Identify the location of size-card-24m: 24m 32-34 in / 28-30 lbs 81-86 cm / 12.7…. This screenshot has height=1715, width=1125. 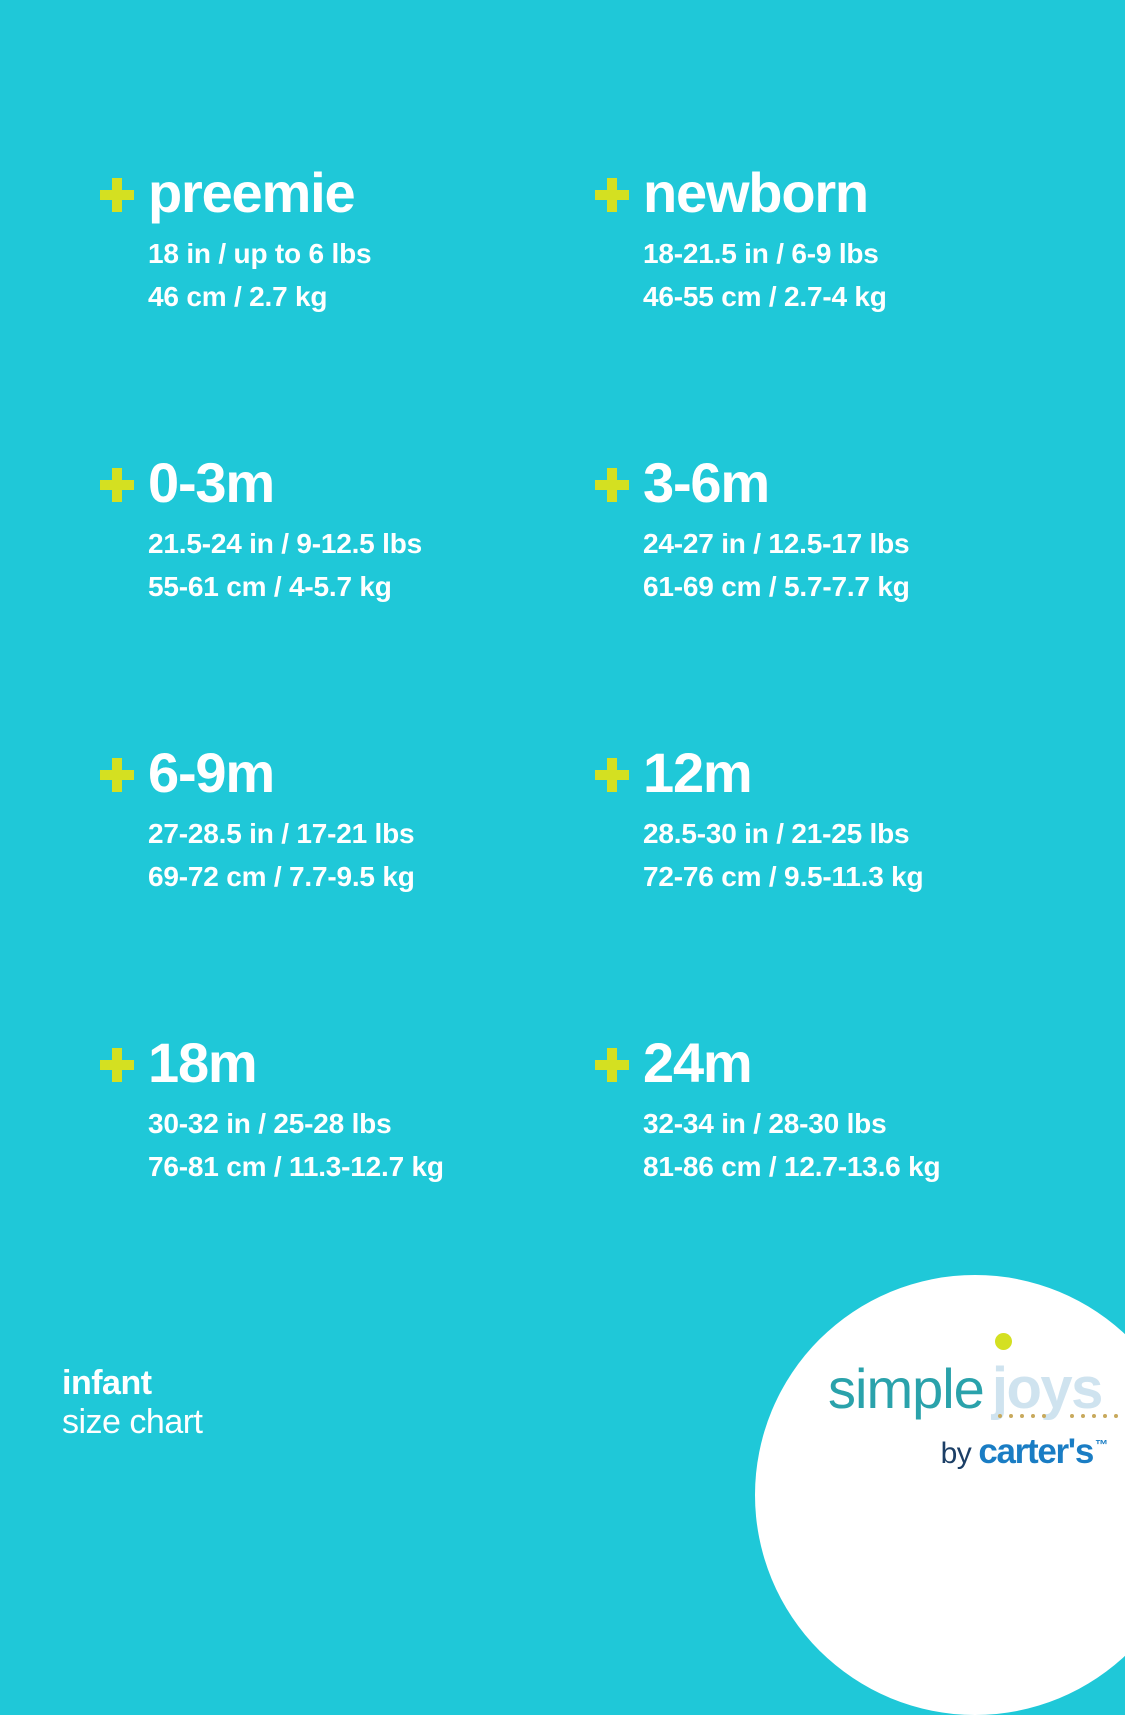
(767, 1109).